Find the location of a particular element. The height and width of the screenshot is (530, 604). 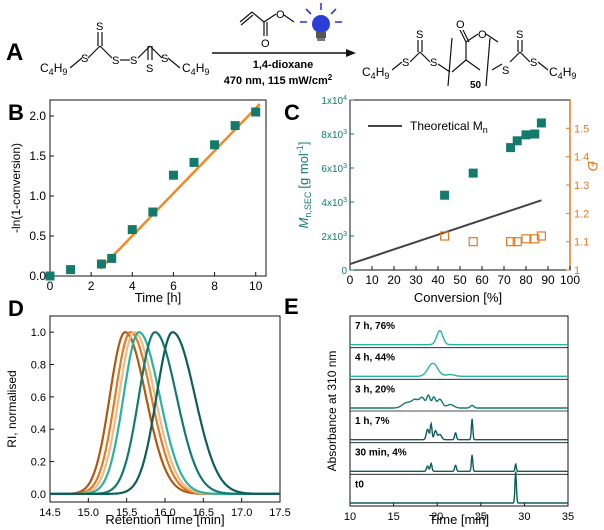

condition-solvent: 1,4-dioxane is located at coordinates (283, 65).